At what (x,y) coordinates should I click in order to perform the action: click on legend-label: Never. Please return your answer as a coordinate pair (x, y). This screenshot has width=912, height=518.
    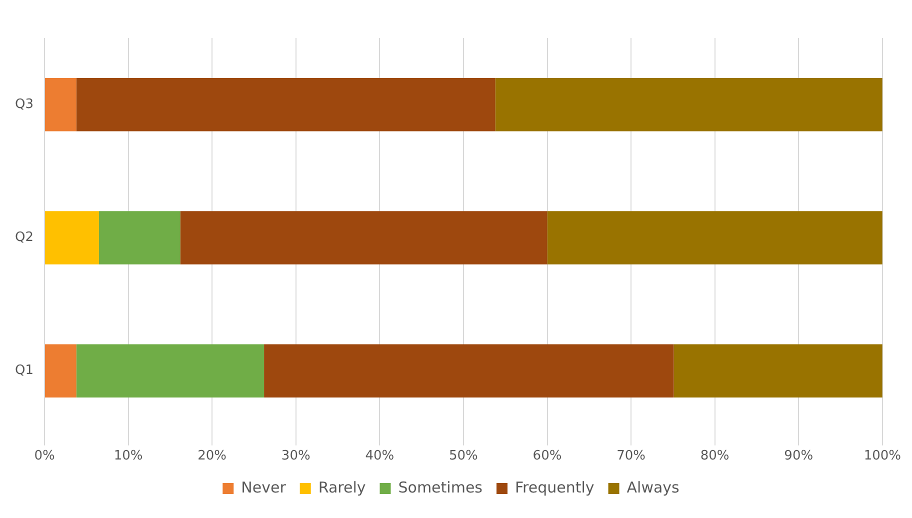
    Looking at the image, I should click on (264, 487).